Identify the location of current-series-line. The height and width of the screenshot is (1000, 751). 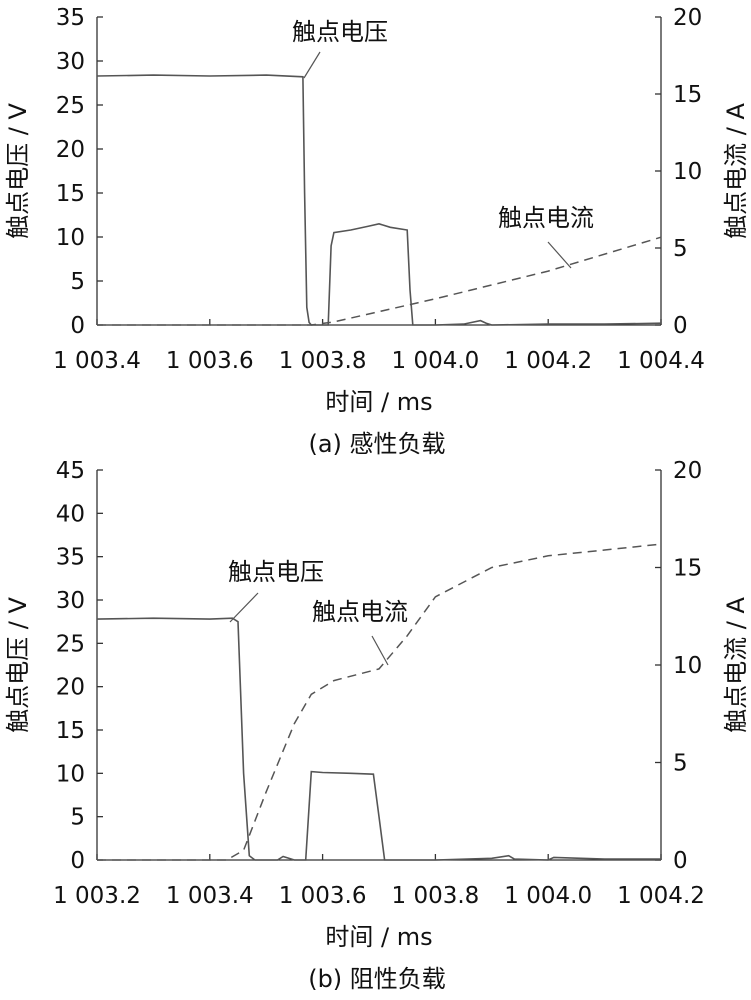
(379, 281).